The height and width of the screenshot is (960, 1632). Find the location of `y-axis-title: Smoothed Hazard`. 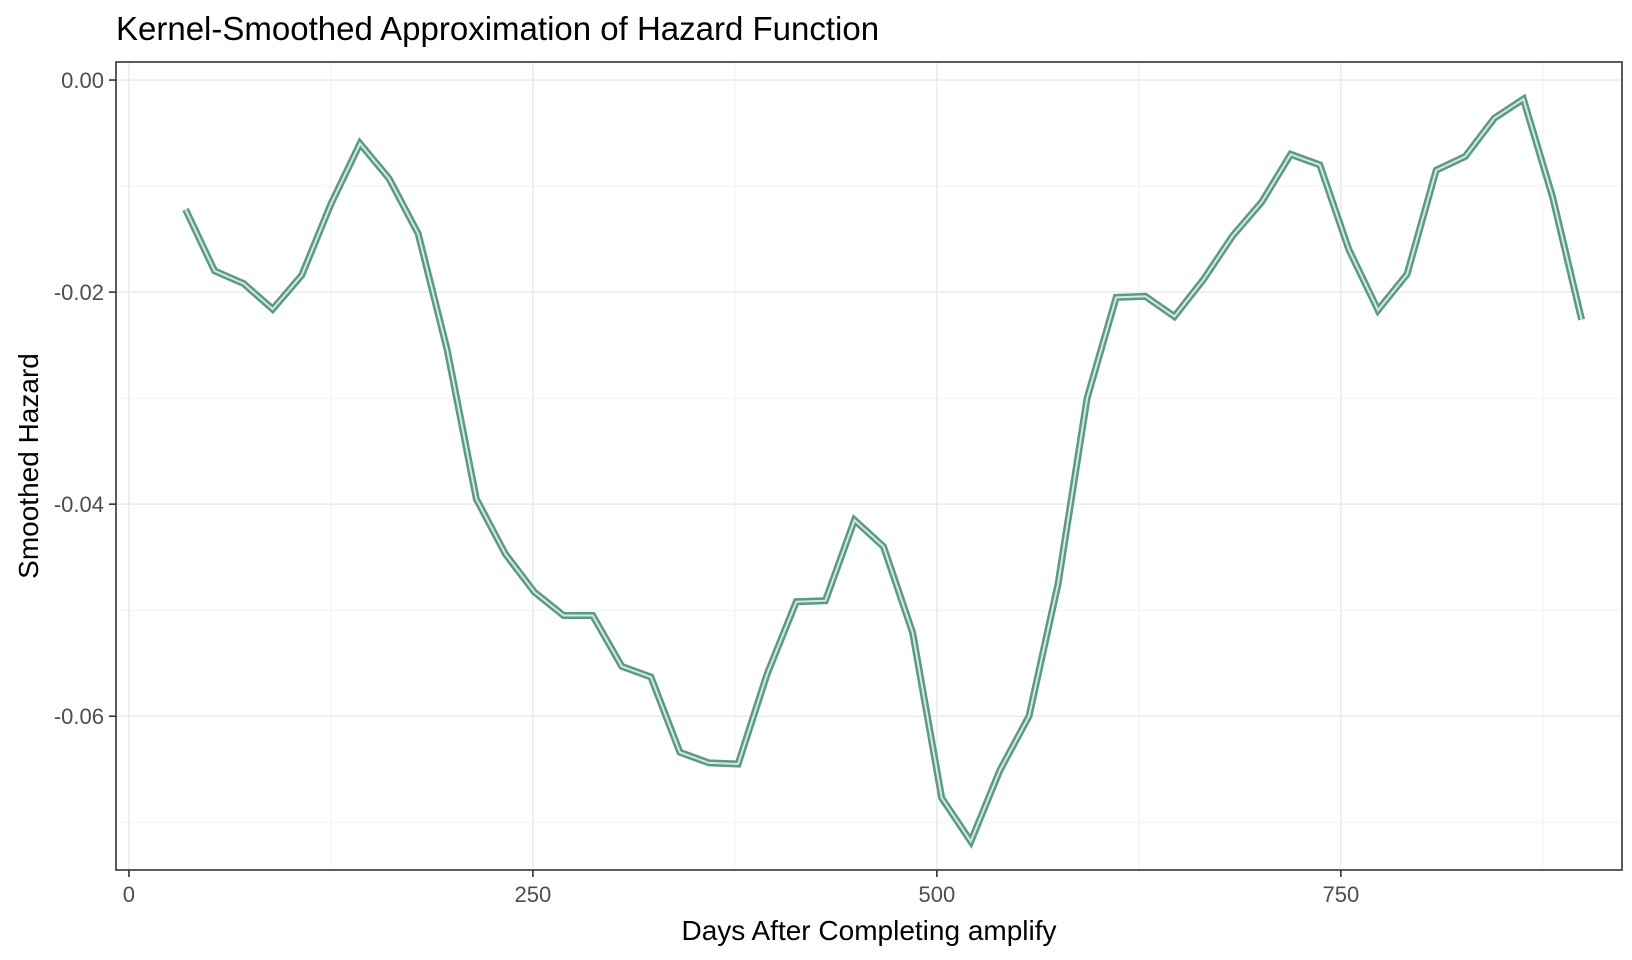

y-axis-title: Smoothed Hazard is located at coordinates (28, 466).